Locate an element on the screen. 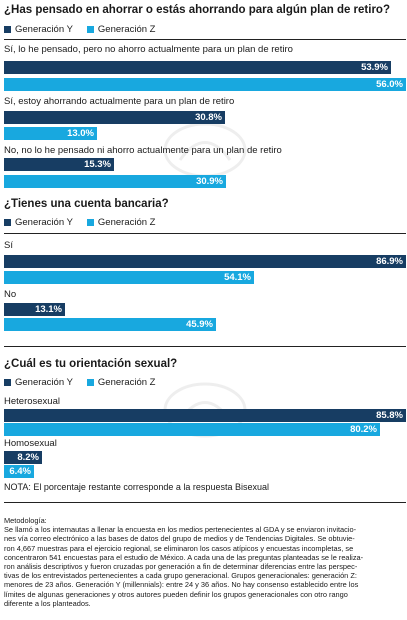 The width and height of the screenshot is (407, 620). bar-gen-z: 45.9% is located at coordinates (110, 324).